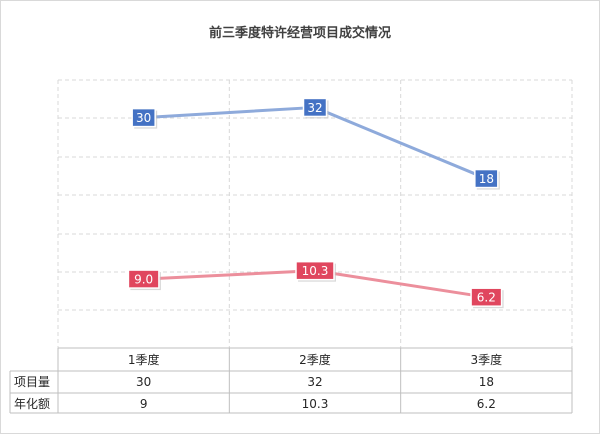  What do you see at coordinates (32, 404) in the screenshot?
I see `table-series-name: 年化额` at bounding box center [32, 404].